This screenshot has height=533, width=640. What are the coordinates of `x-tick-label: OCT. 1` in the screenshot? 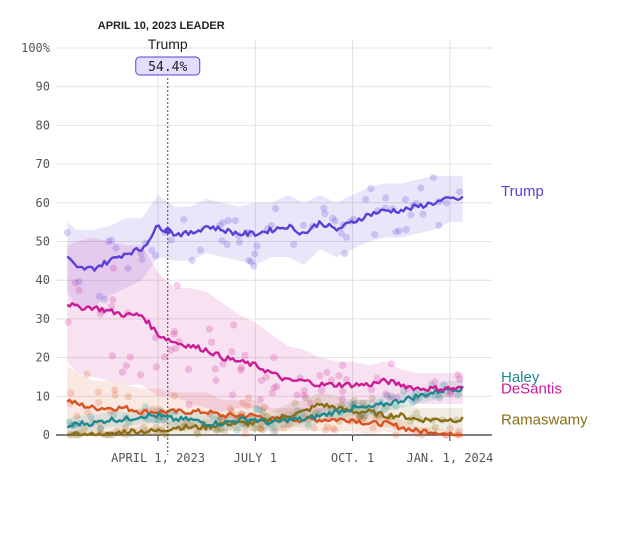 It's located at (352, 458).